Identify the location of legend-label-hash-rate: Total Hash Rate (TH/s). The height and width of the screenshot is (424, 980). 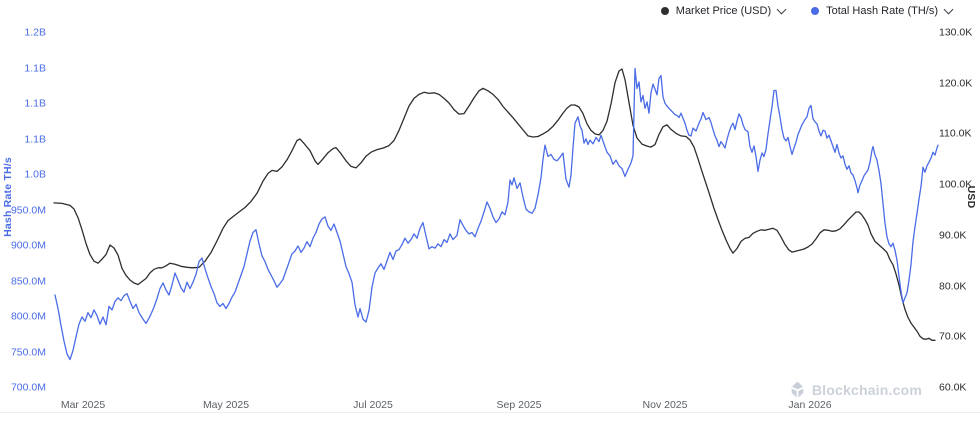
(882, 11).